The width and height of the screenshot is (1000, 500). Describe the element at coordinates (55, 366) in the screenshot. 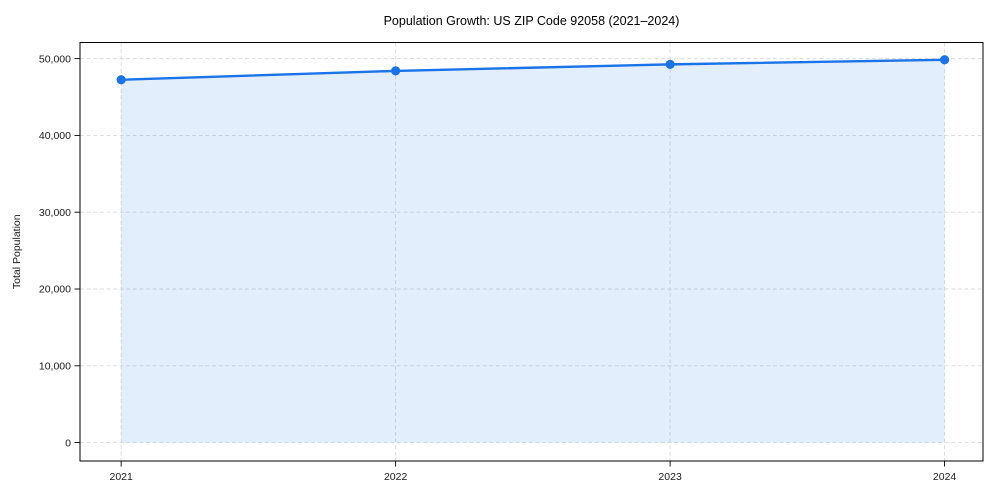

I see `y-tick-label: 10,000` at that location.